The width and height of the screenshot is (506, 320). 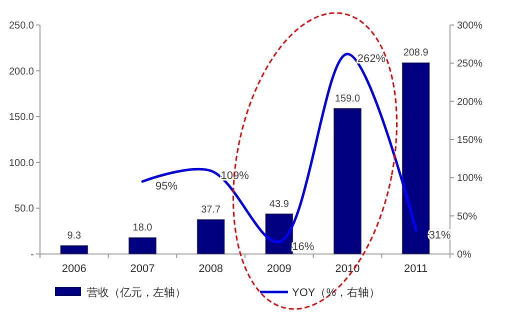 I want to click on y-tick-label: 200.0, so click(x=21, y=72).